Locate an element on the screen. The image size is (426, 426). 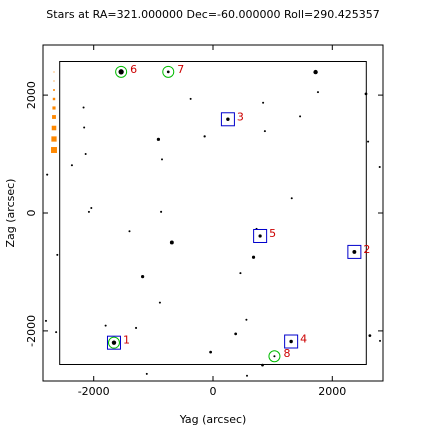
y-tick-label: 0 is located at coordinates (31, 213).